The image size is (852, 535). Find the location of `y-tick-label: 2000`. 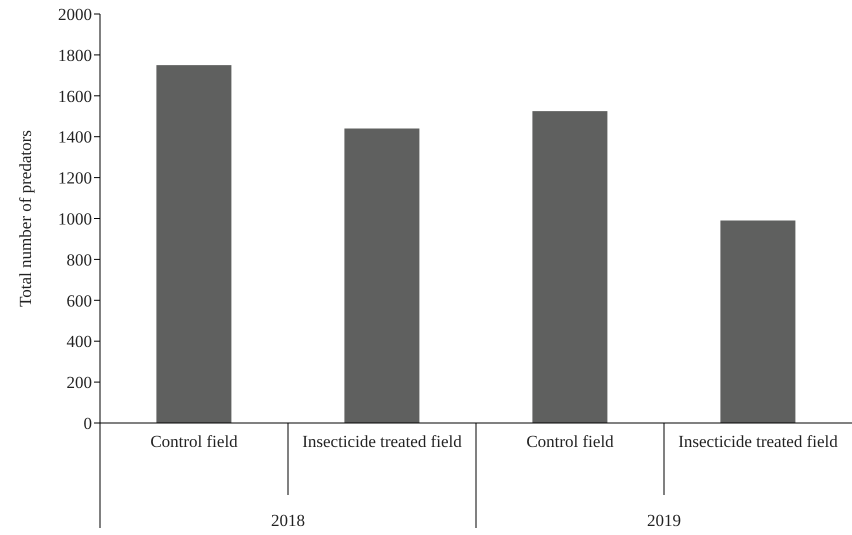

y-tick-label: 2000 is located at coordinates (75, 14).